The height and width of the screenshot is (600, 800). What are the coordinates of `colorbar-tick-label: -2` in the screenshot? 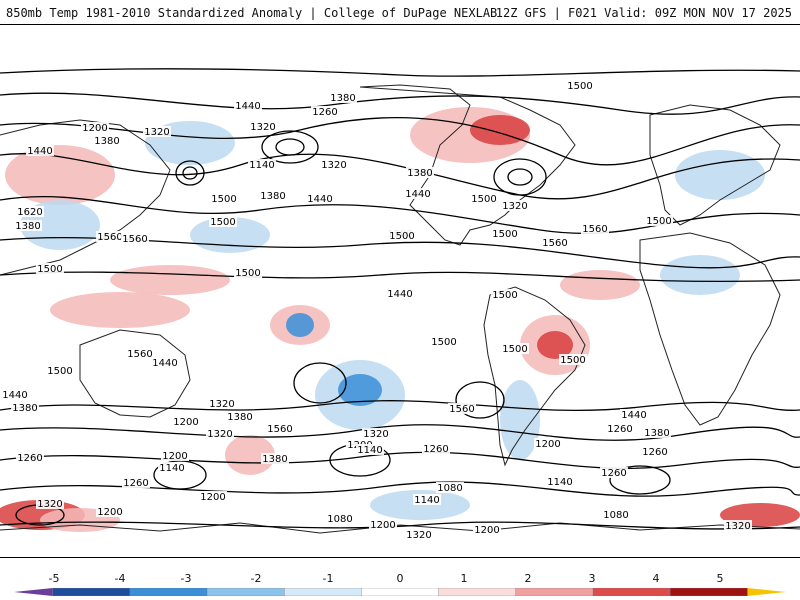 It's located at (256, 578).